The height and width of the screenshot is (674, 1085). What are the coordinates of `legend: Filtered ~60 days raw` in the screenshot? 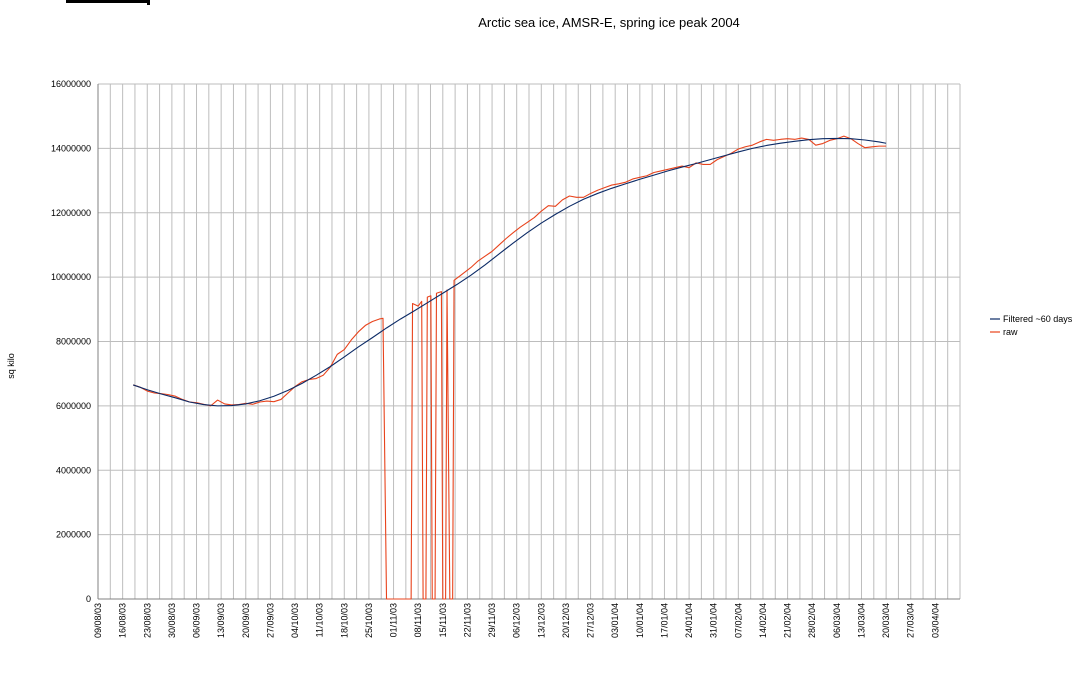 It's located at (1031, 325).